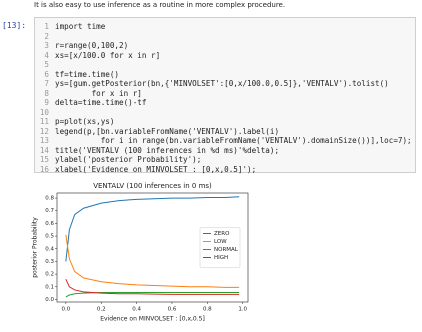 The image size is (422, 332). What do you see at coordinates (44, 131) in the screenshot?
I see `line-number: 12` at bounding box center [44, 131].